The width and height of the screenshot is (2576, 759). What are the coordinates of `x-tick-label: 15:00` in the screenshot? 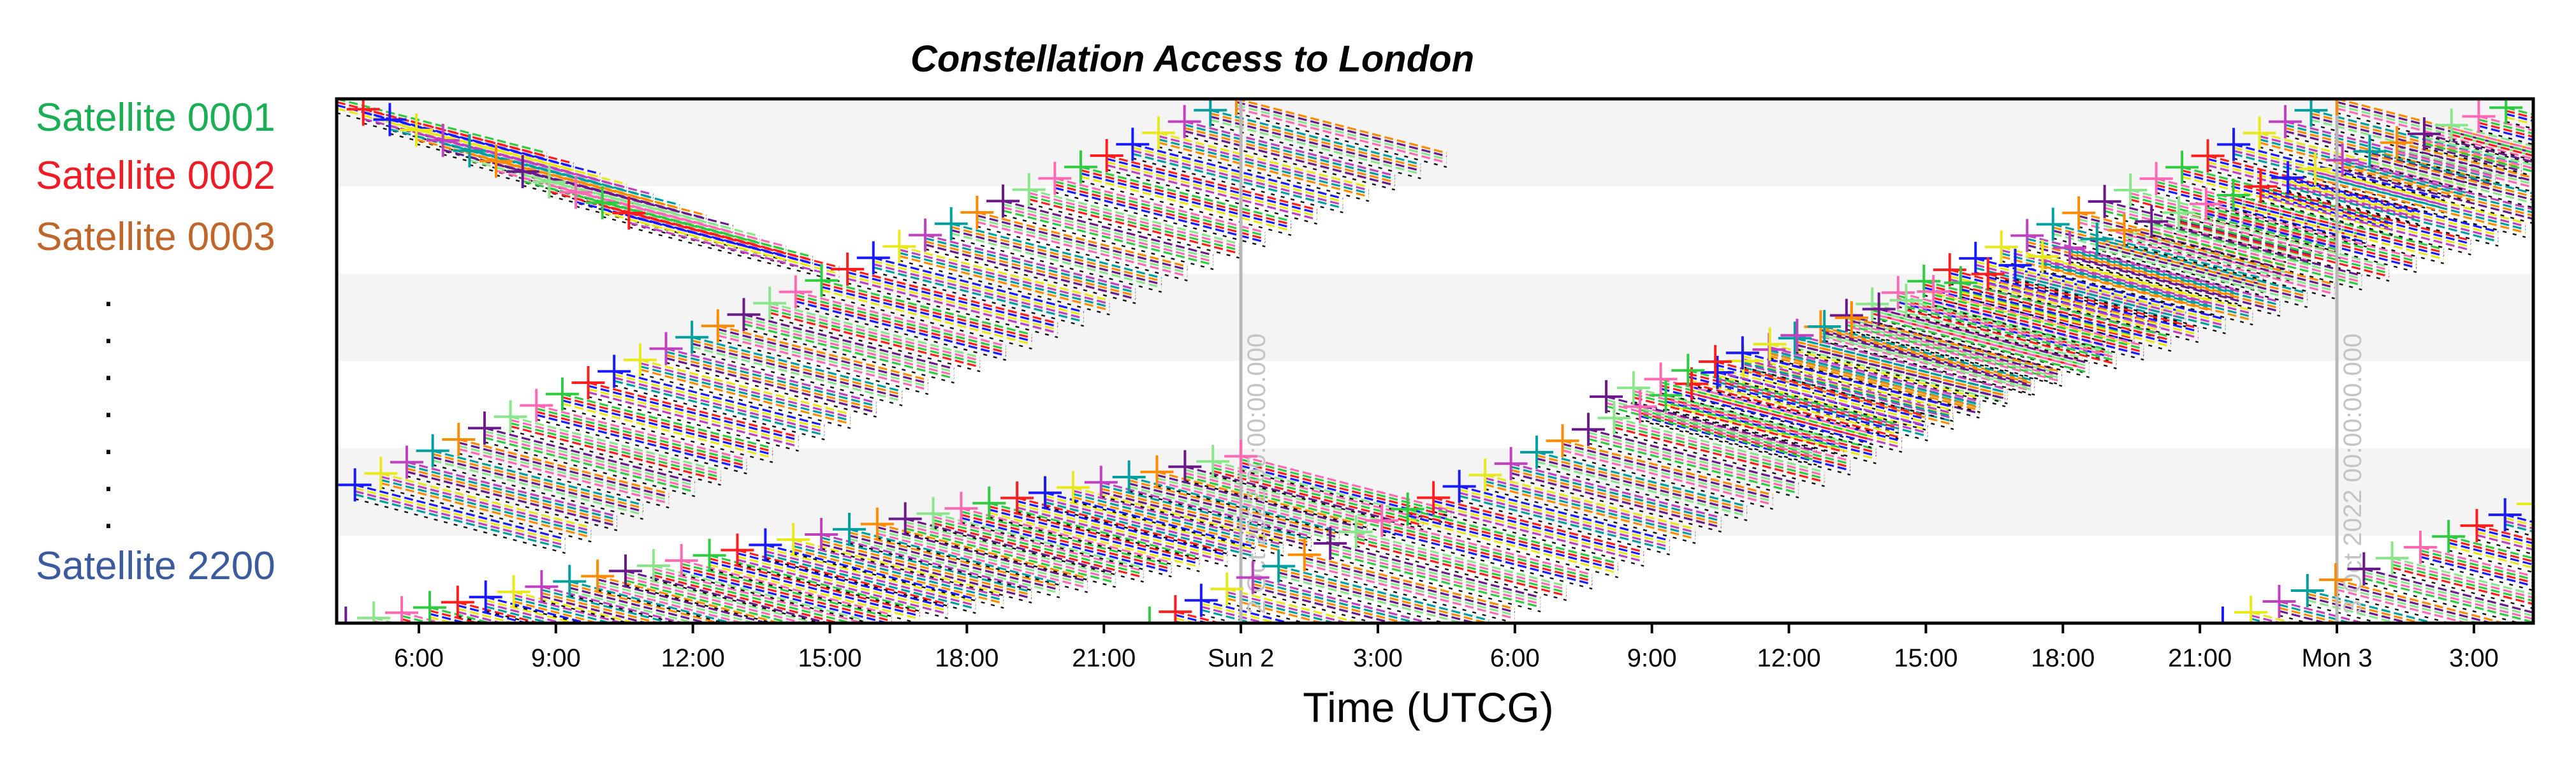 It's located at (1926, 658).